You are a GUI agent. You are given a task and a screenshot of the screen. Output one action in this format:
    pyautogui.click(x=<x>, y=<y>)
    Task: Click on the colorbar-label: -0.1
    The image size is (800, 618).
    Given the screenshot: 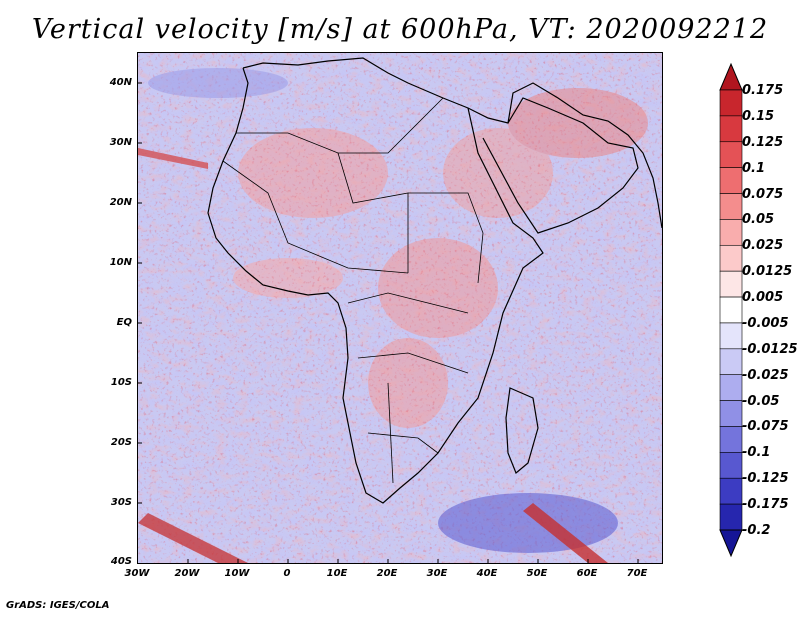 What is the action you would take?
    pyautogui.click(x=756, y=453)
    